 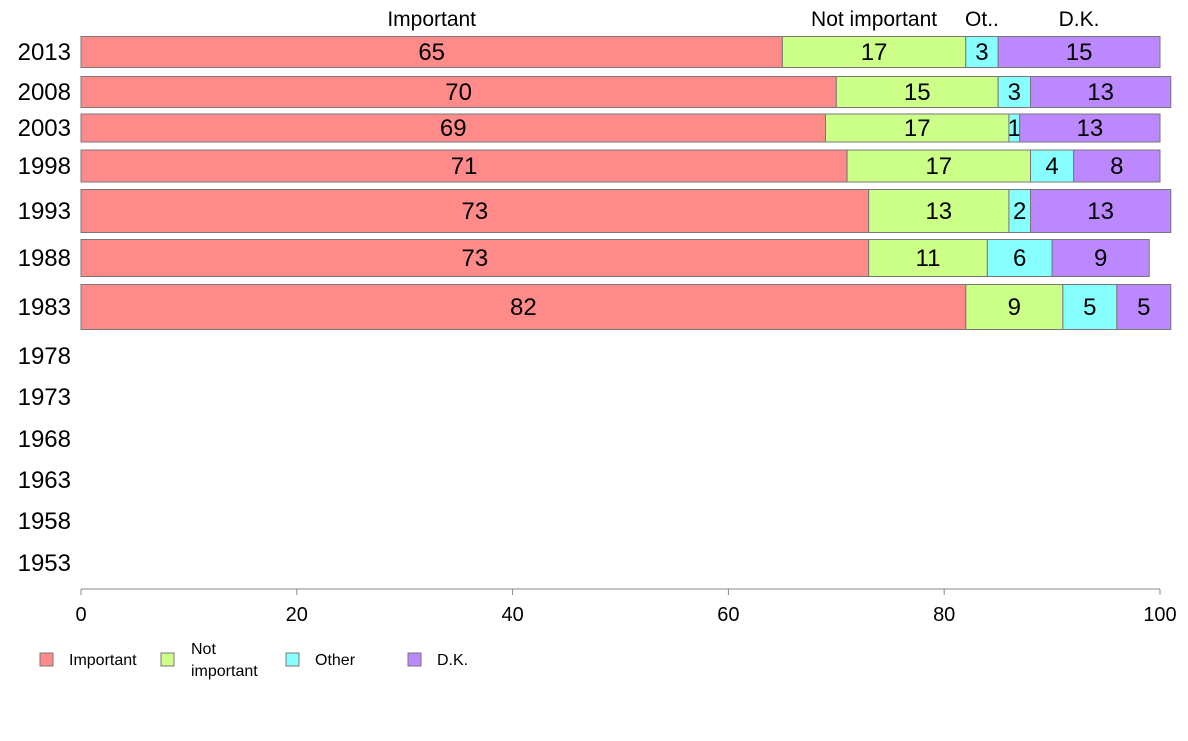 What do you see at coordinates (474, 211) in the screenshot?
I see `data-label-1993-important: 73` at bounding box center [474, 211].